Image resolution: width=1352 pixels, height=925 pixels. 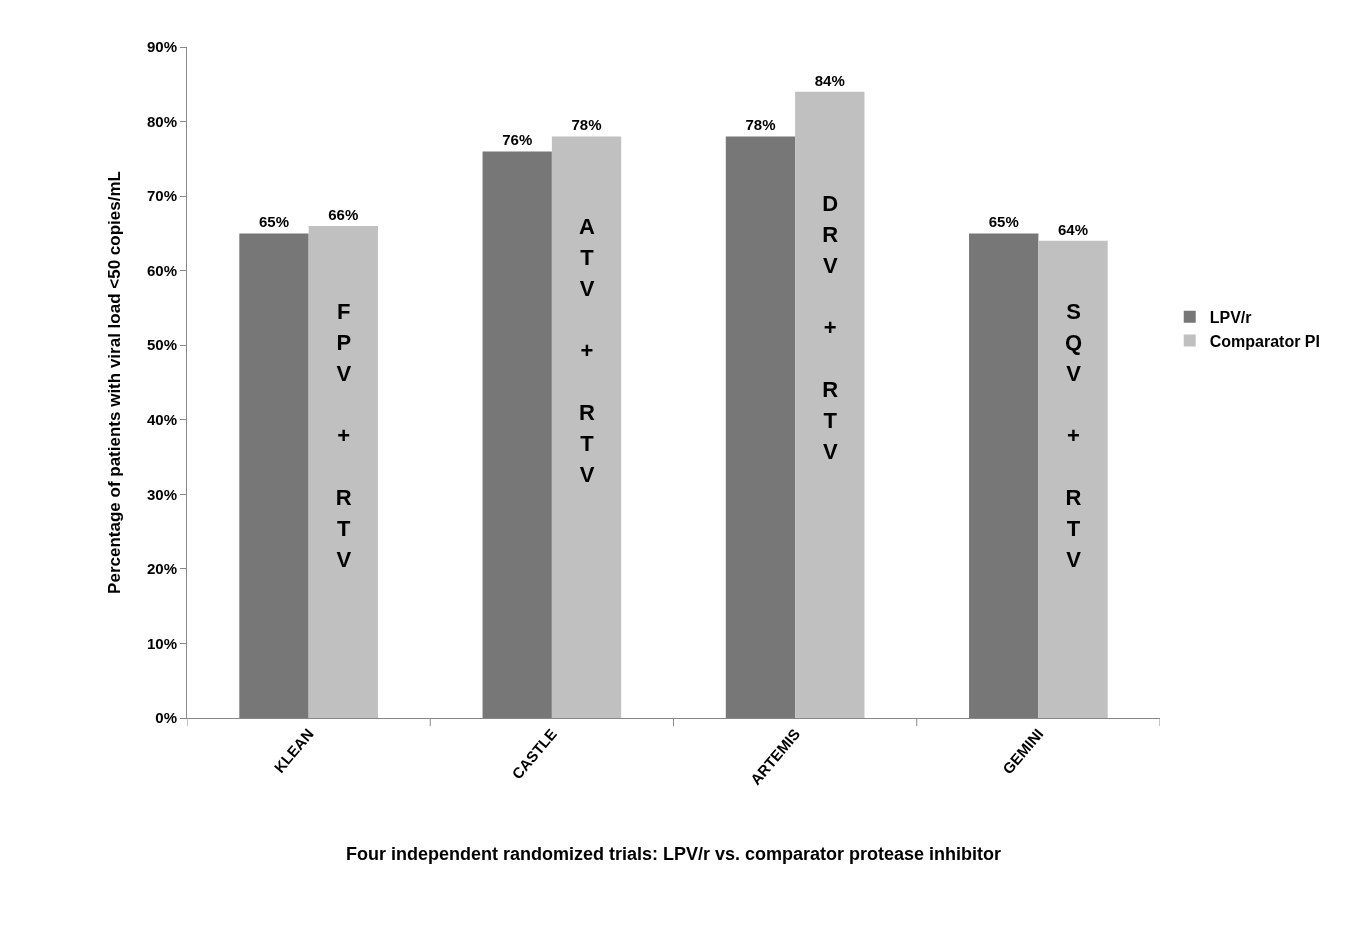 I want to click on y-tick-label: 80%, so click(x=161, y=121).